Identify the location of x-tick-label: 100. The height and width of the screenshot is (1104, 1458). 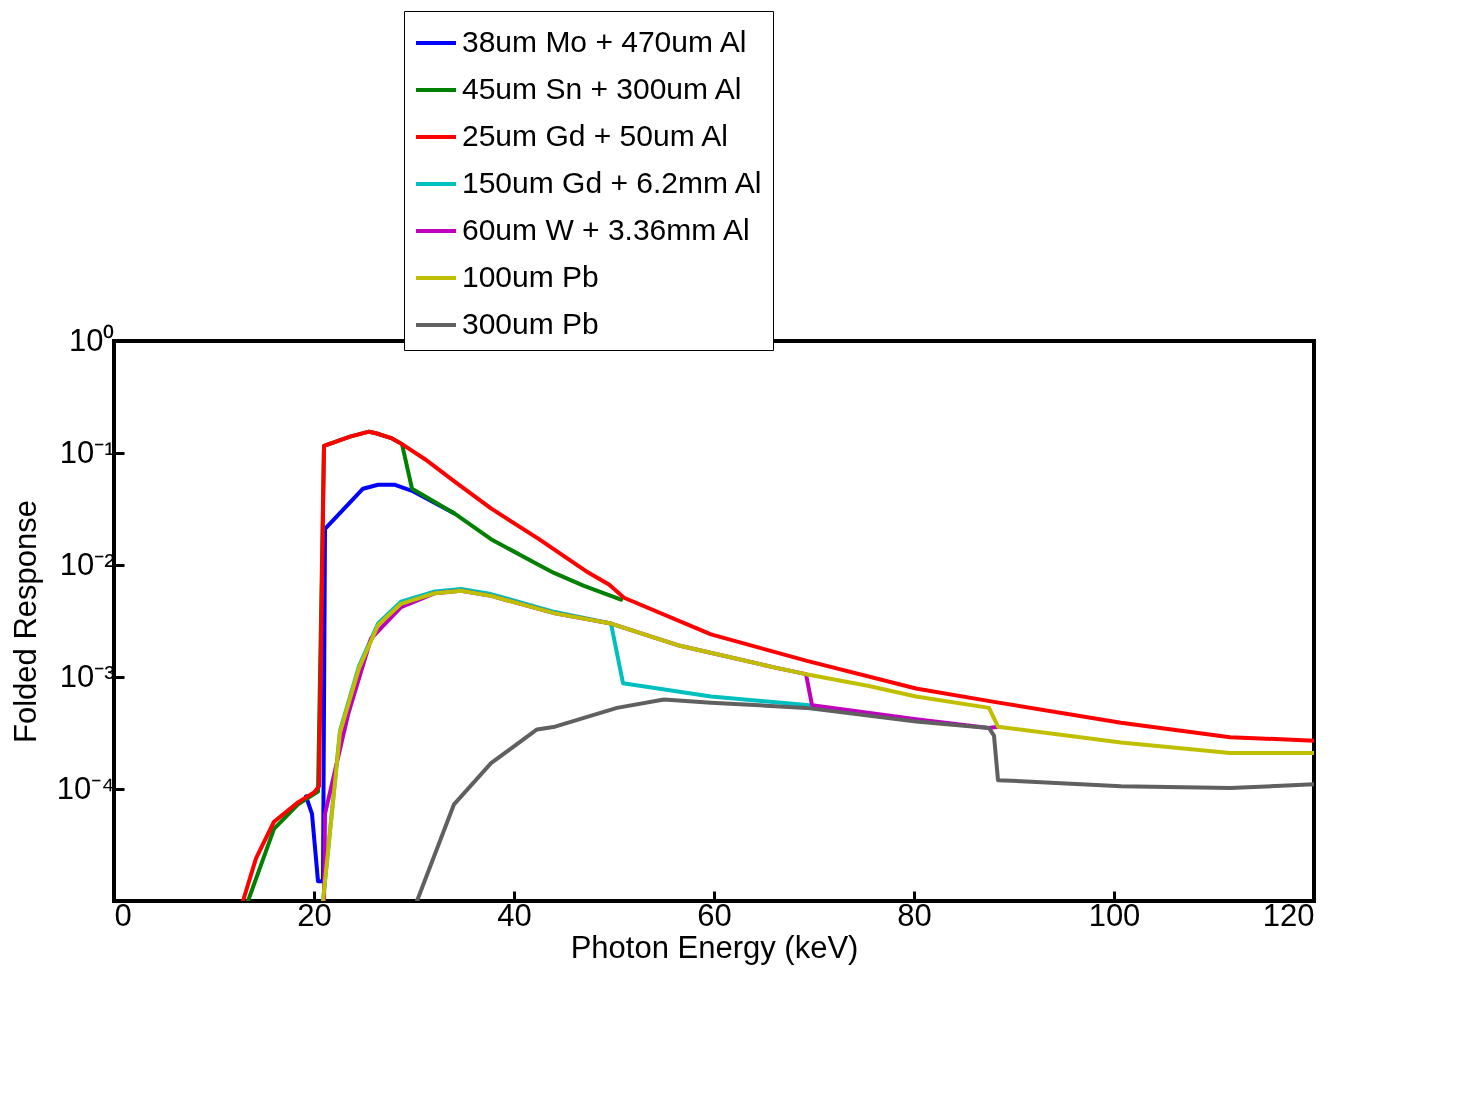
(1114, 915).